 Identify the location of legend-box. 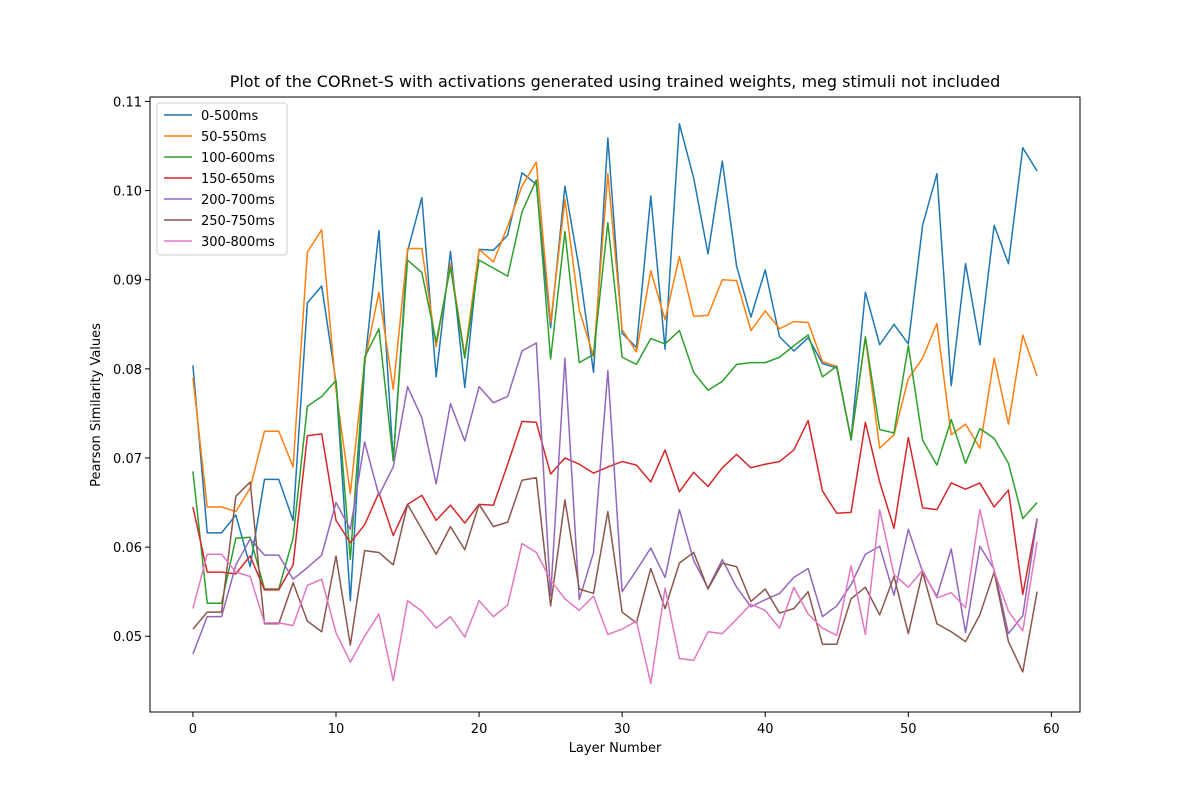
(222, 179).